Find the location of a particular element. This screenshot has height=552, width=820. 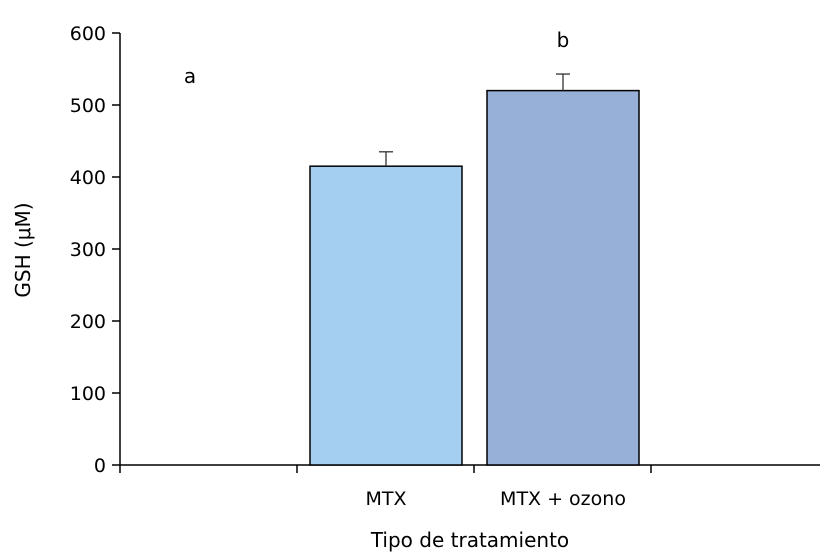

annotations: ab is located at coordinates (376, 58).